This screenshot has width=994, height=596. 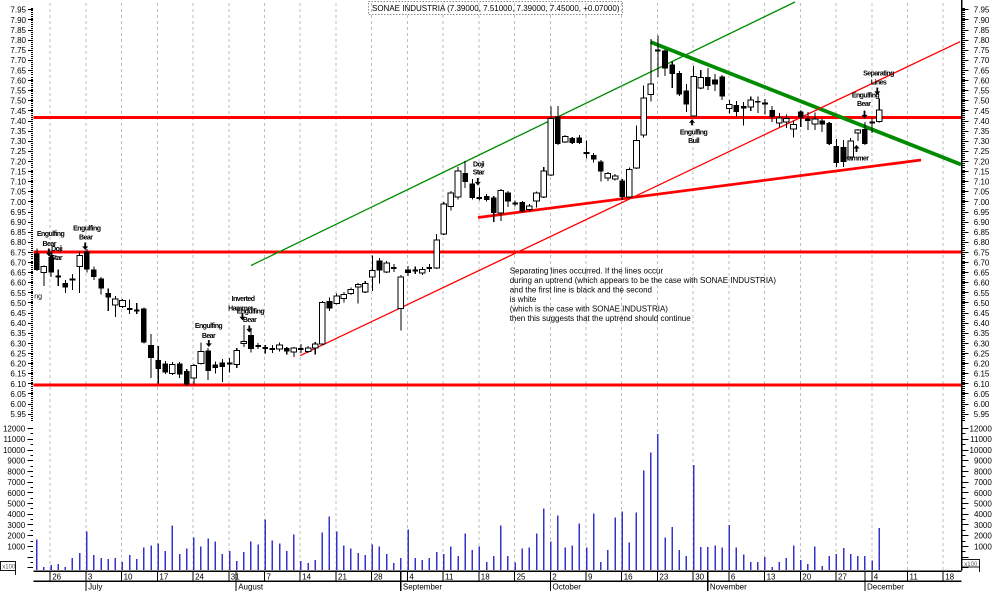 What do you see at coordinates (14, 429) in the screenshot?
I see `svg-text: 12000` at bounding box center [14, 429].